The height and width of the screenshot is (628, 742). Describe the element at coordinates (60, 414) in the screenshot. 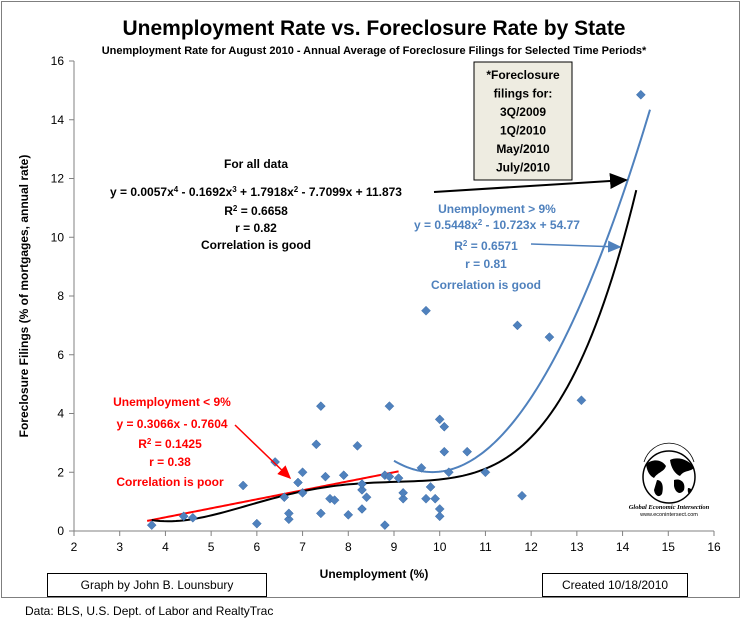

I see `y-tick-label: 4` at that location.